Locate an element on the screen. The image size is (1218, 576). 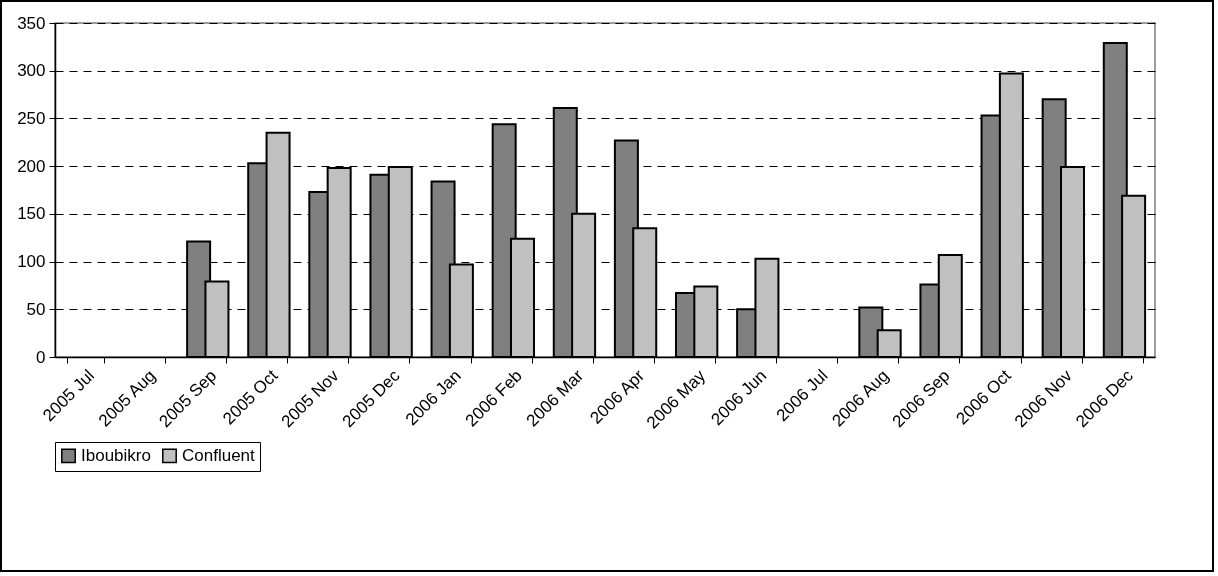
y-tick-label: 150 is located at coordinates (31, 214).